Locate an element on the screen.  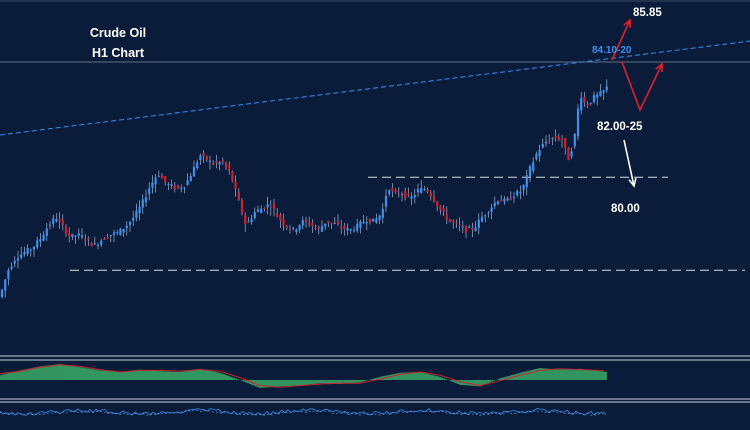
level-label-support-2: 80.00 is located at coordinates (625, 209).